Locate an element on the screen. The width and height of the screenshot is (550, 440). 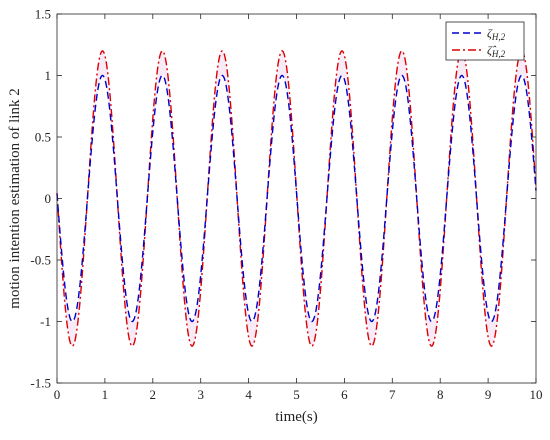
x-tick-label: 10 is located at coordinates (536, 394).